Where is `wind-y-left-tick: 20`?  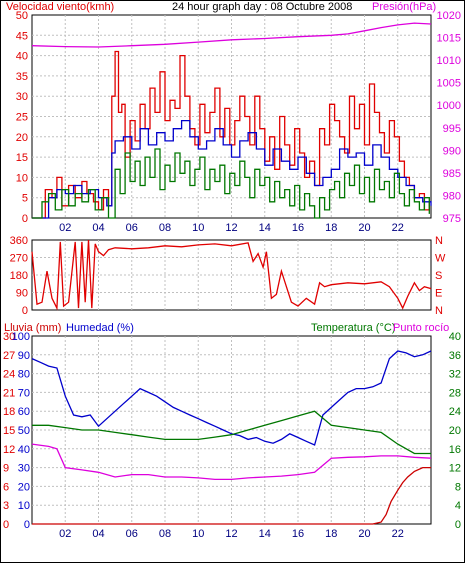
wind-y-left-tick: 20 is located at coordinates (22, 138).